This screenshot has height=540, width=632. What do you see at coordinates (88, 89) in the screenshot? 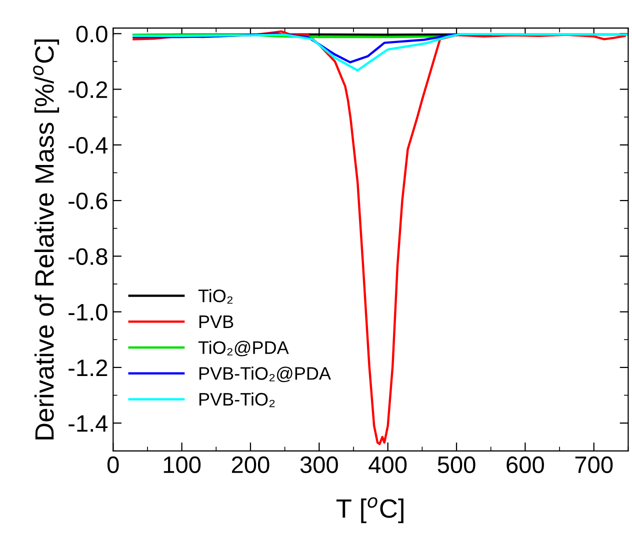
I see `y-tick-label: -0.2` at bounding box center [88, 89].